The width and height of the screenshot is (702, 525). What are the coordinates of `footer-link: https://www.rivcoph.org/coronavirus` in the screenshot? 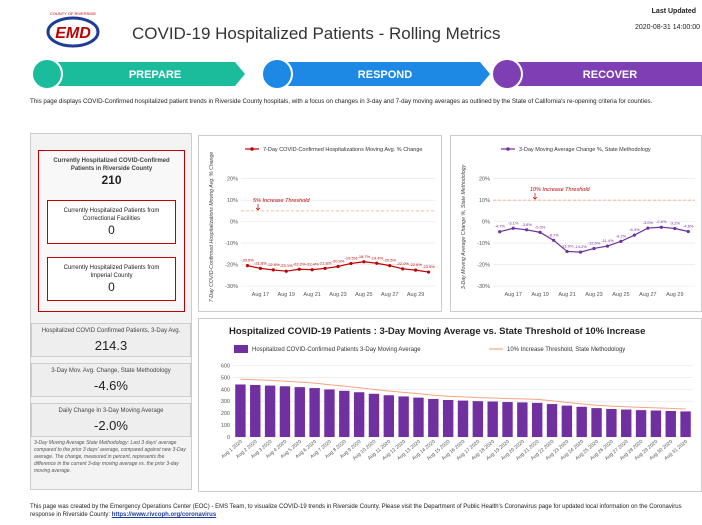 It's located at (164, 515).